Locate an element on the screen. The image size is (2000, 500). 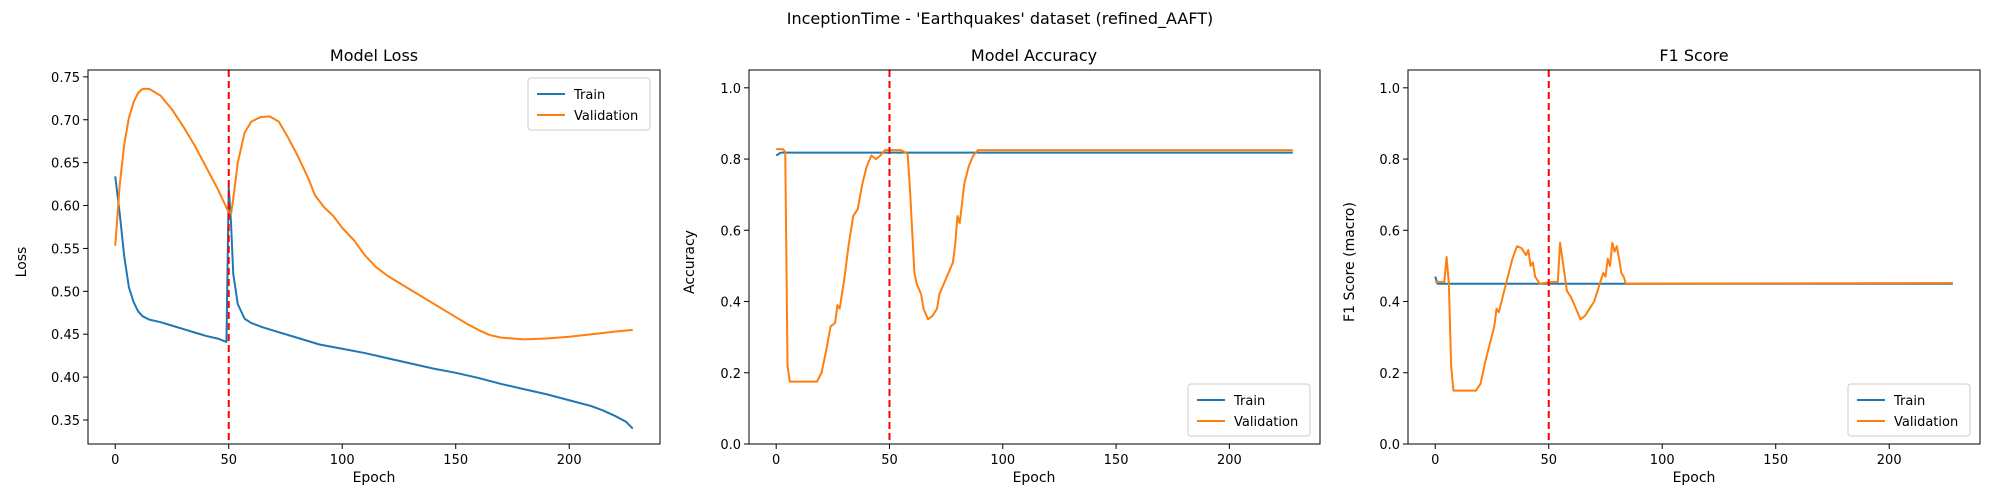
accuracy-train-line is located at coordinates (1034, 154).